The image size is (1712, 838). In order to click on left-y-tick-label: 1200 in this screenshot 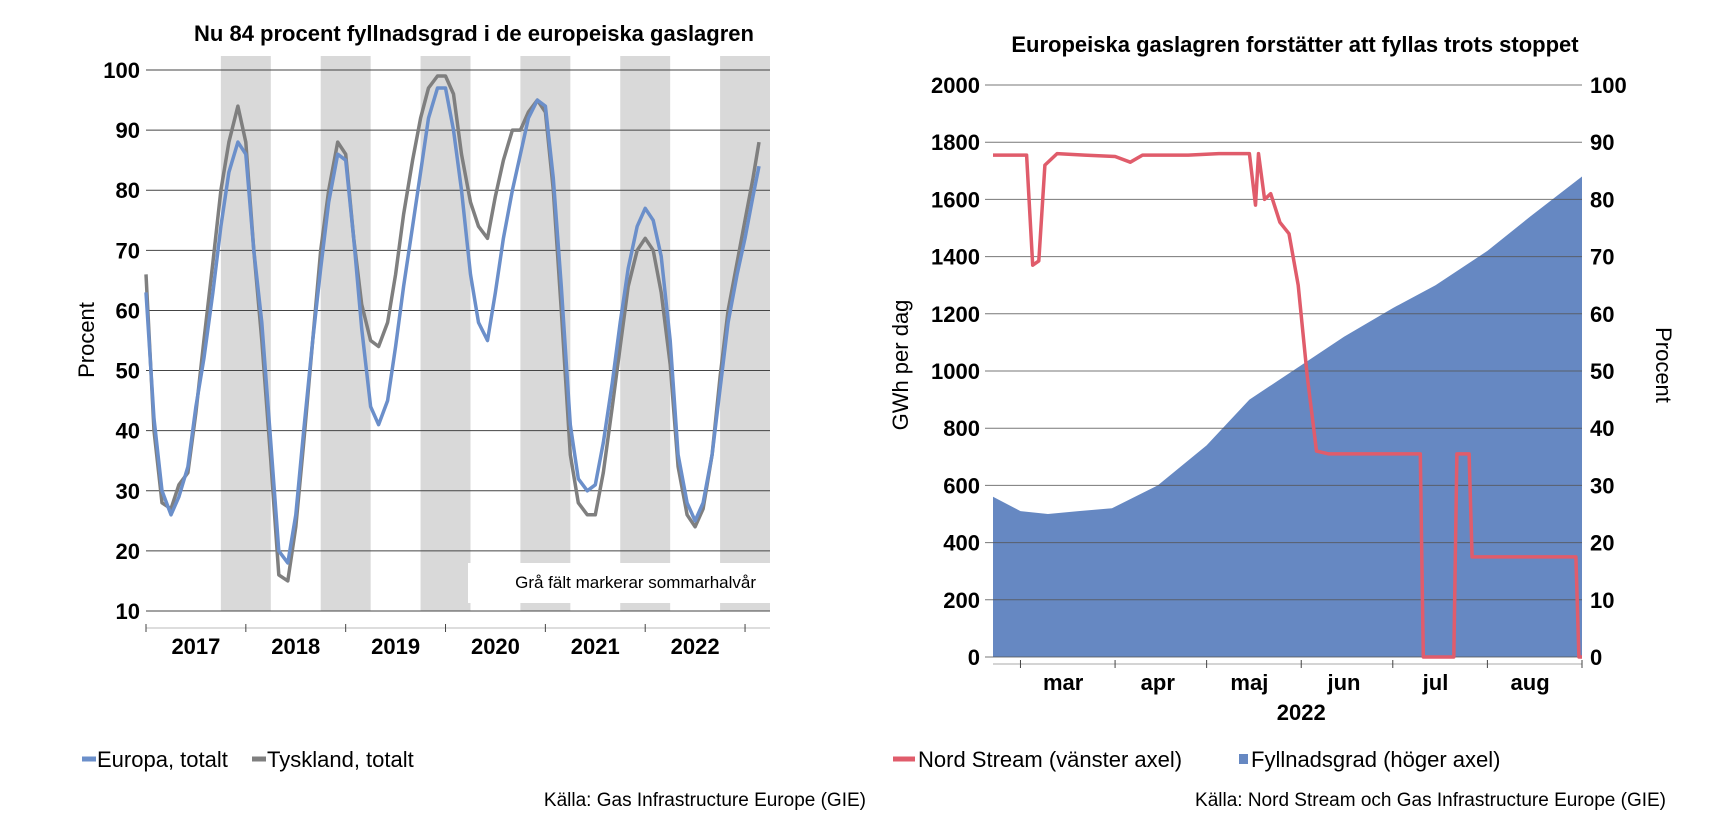, I will do `click(955, 314)`.